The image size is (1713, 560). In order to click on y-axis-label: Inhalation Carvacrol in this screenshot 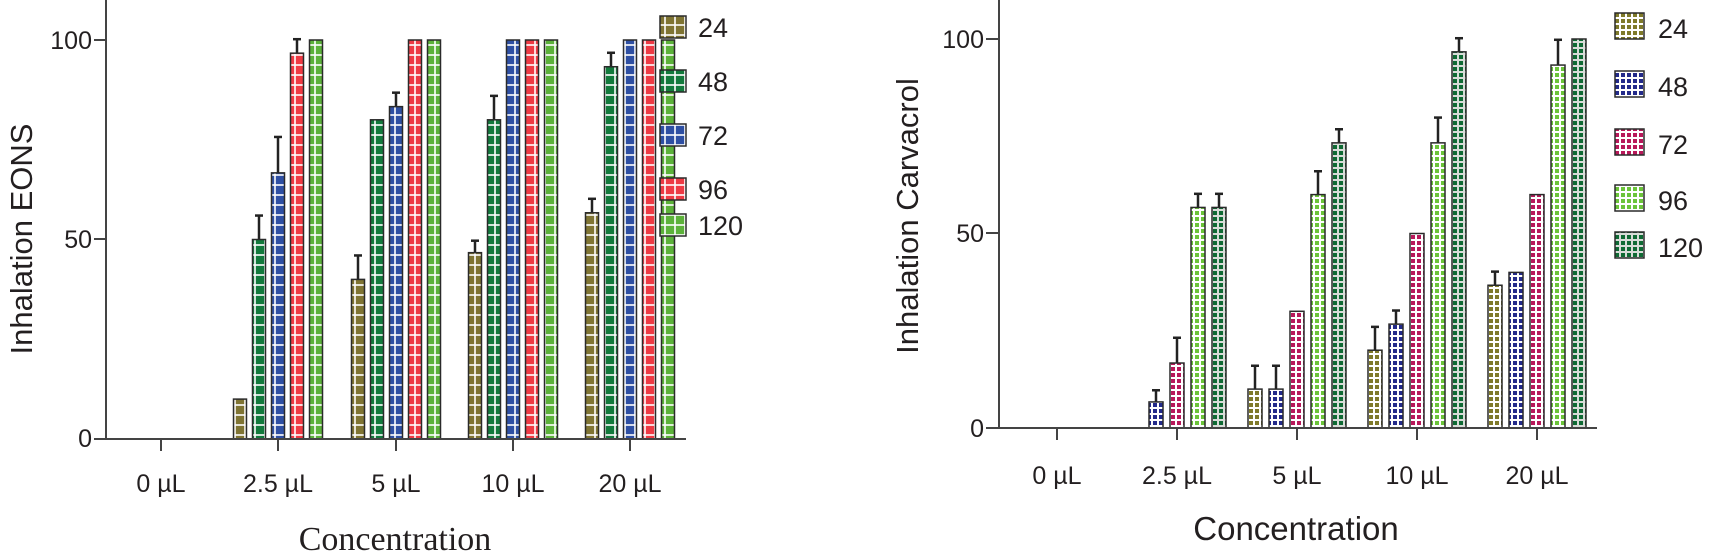, I will do `click(907, 216)`.